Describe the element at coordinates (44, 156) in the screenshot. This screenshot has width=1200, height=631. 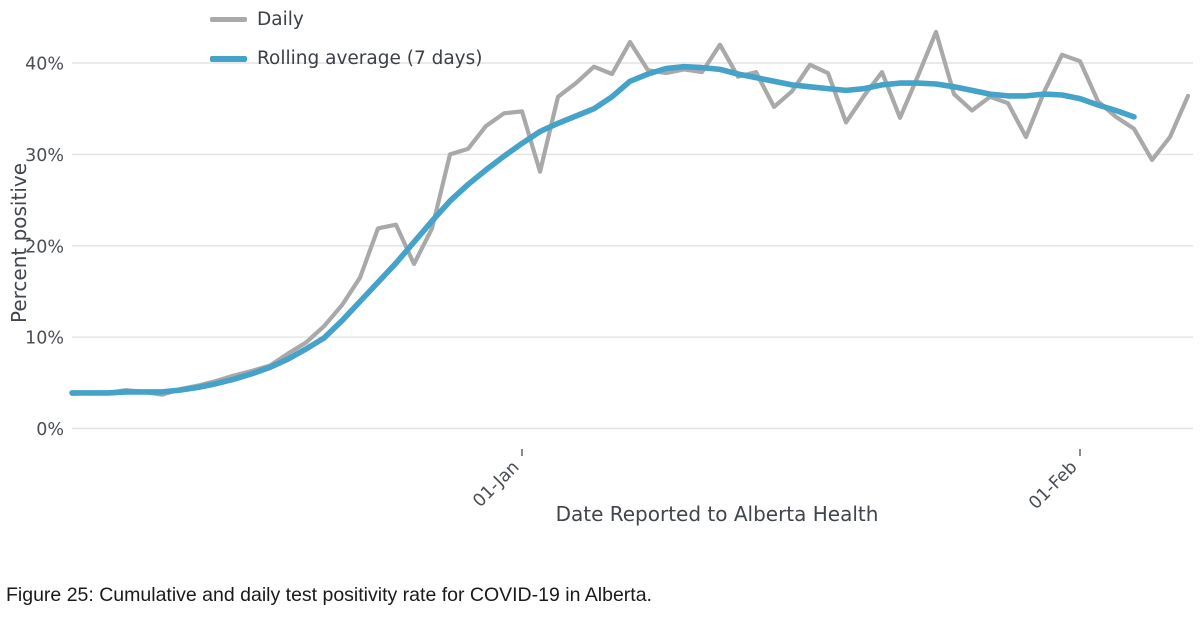
I see `y-tick-label: 30%` at that location.